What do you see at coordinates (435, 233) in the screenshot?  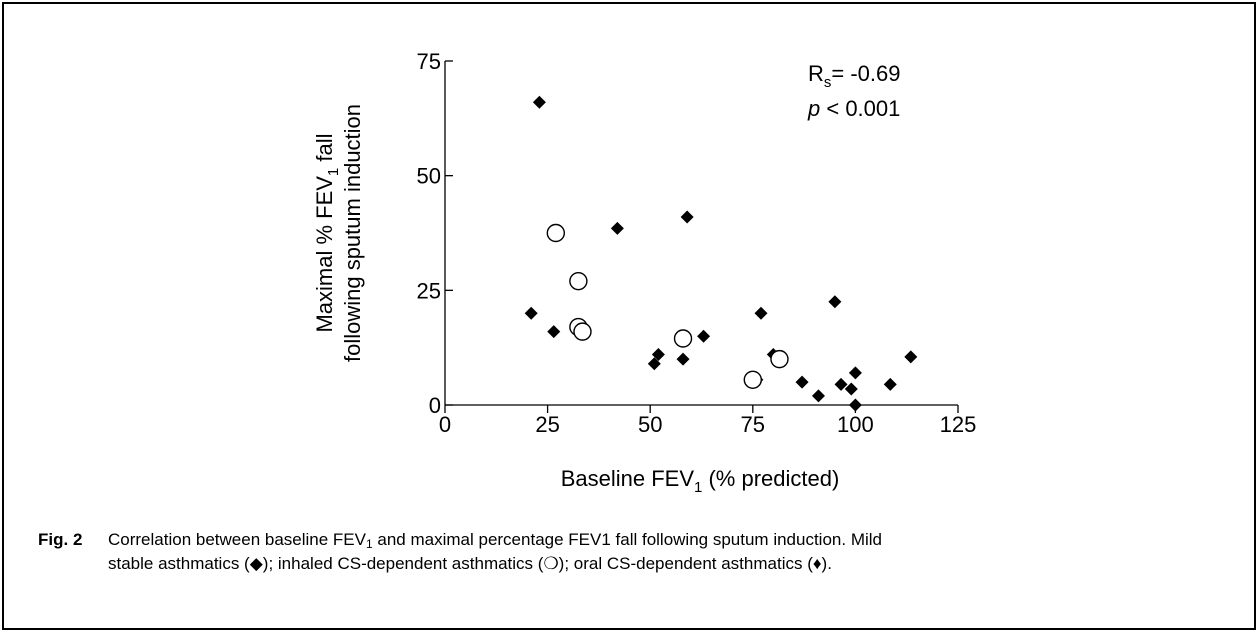 I see `y-ticks: 0 25 50 75` at bounding box center [435, 233].